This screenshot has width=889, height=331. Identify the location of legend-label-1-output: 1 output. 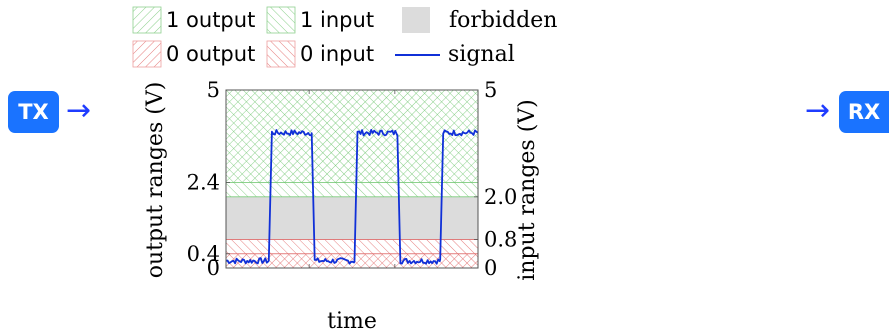
(210, 20).